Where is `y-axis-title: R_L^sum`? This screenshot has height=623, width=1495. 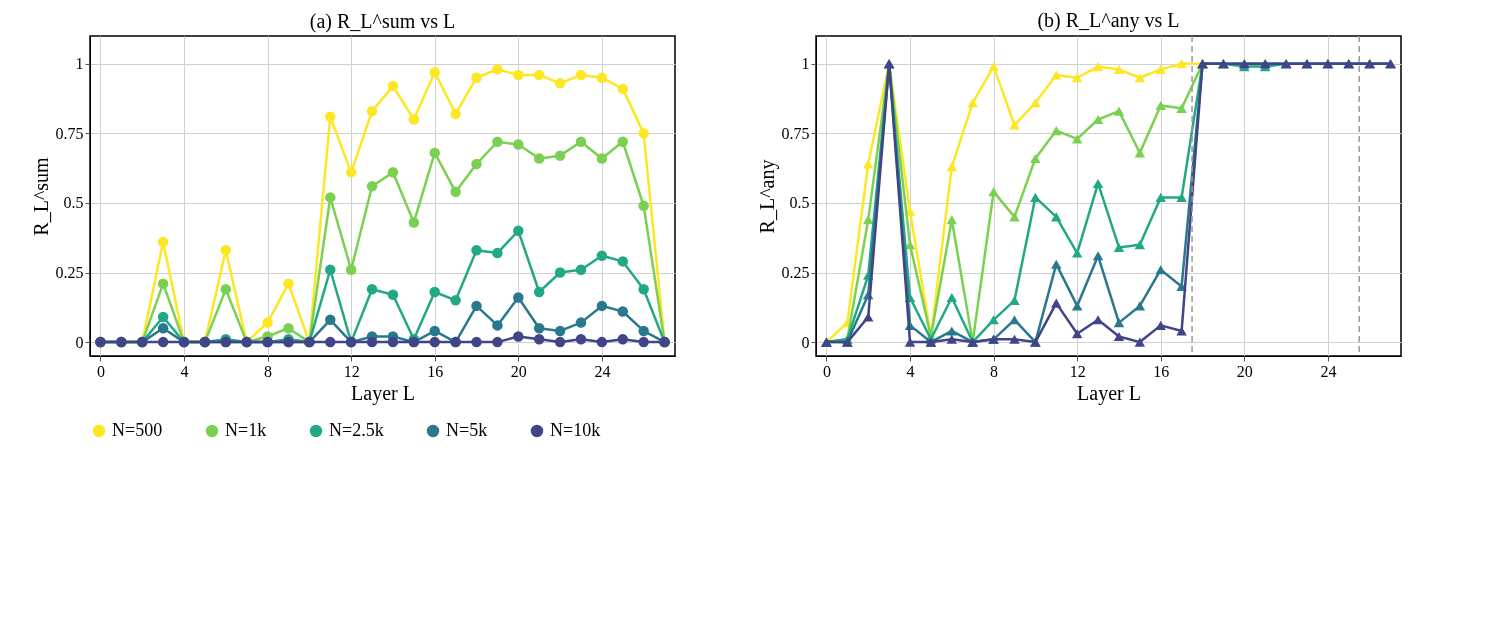
y-axis-title: R_L^sum is located at coordinates (40, 196).